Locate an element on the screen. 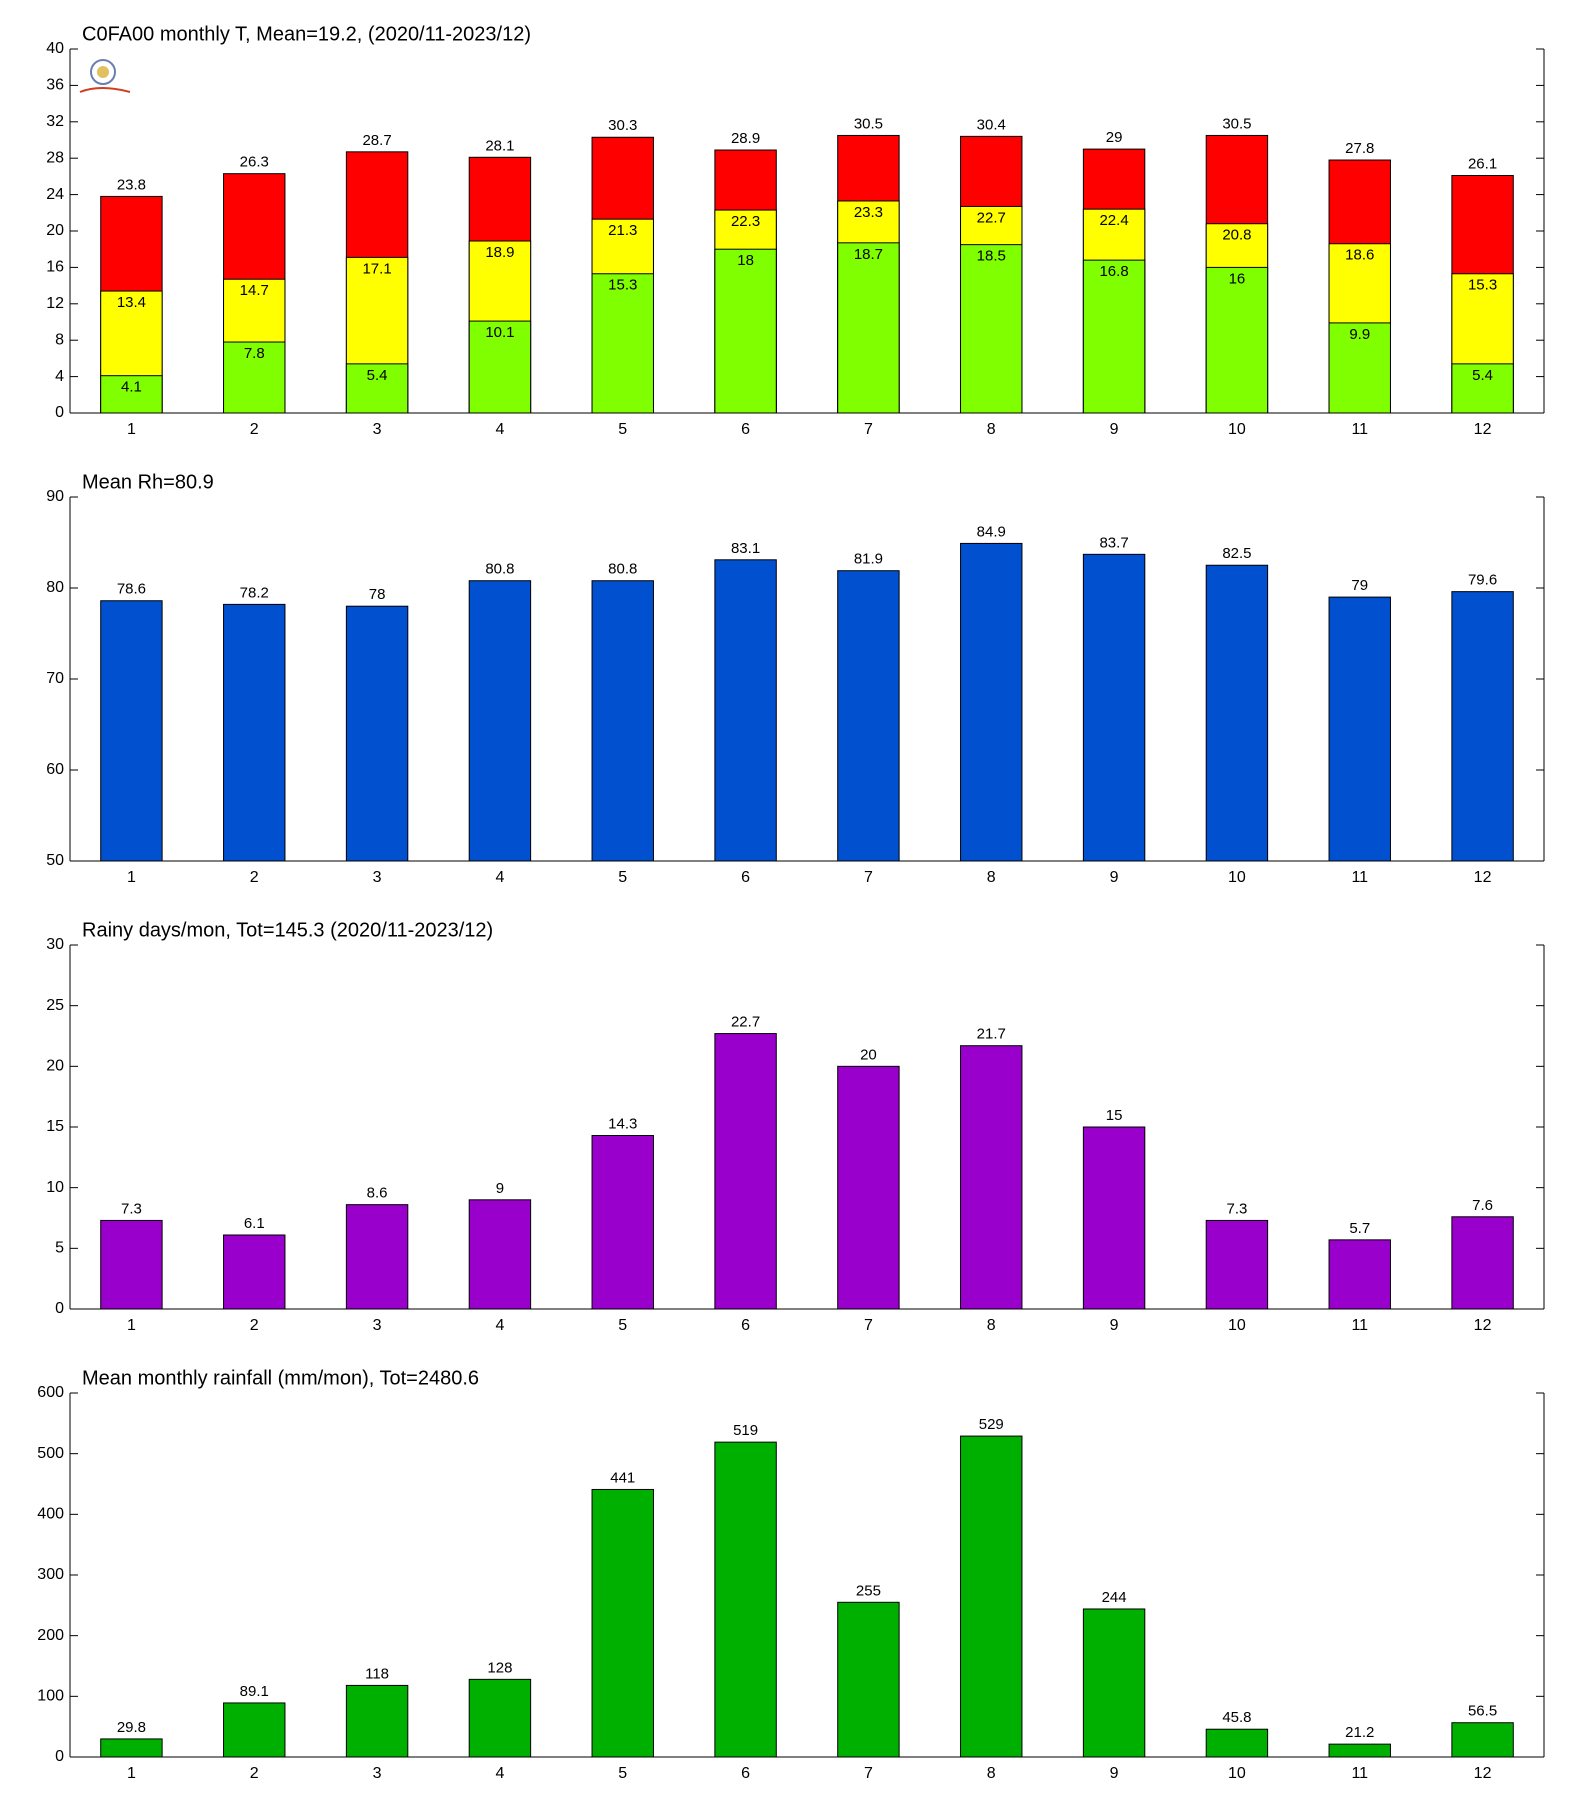 This screenshot has height=1800, width=1580. value-label: 14.3 is located at coordinates (622, 1123).